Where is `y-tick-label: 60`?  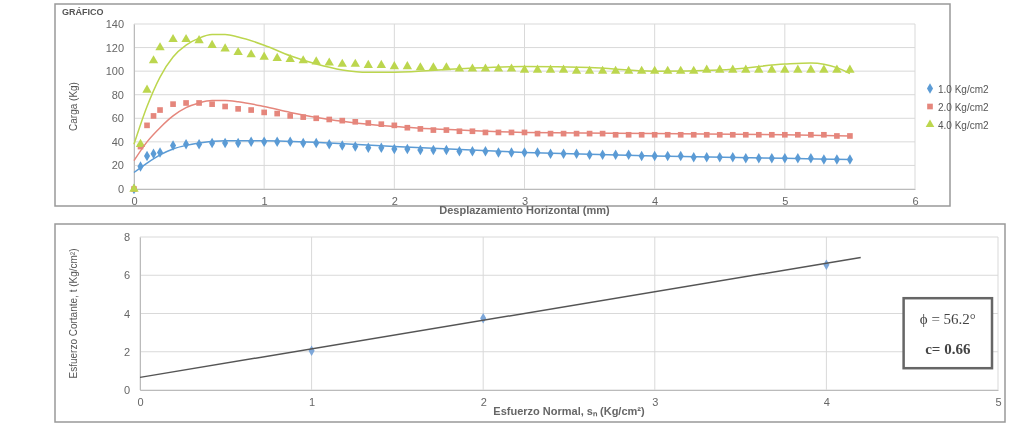 y-tick-label: 60 is located at coordinates (117, 118).